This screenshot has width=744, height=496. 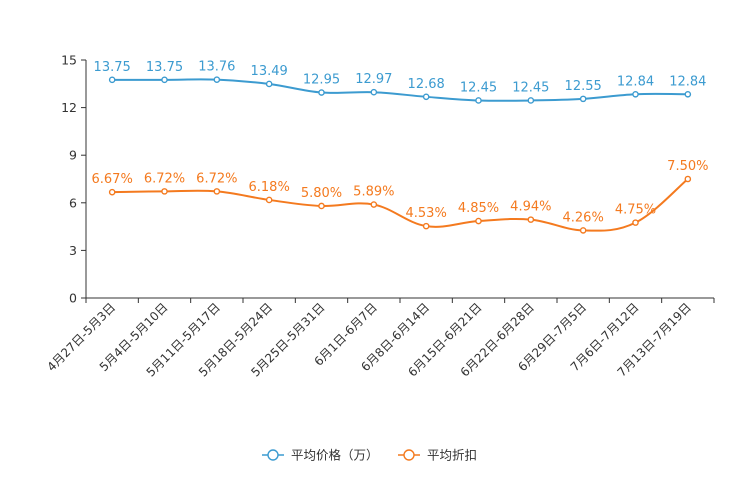 What do you see at coordinates (373, 79) in the screenshot?
I see `data-label: 12.97` at bounding box center [373, 79].